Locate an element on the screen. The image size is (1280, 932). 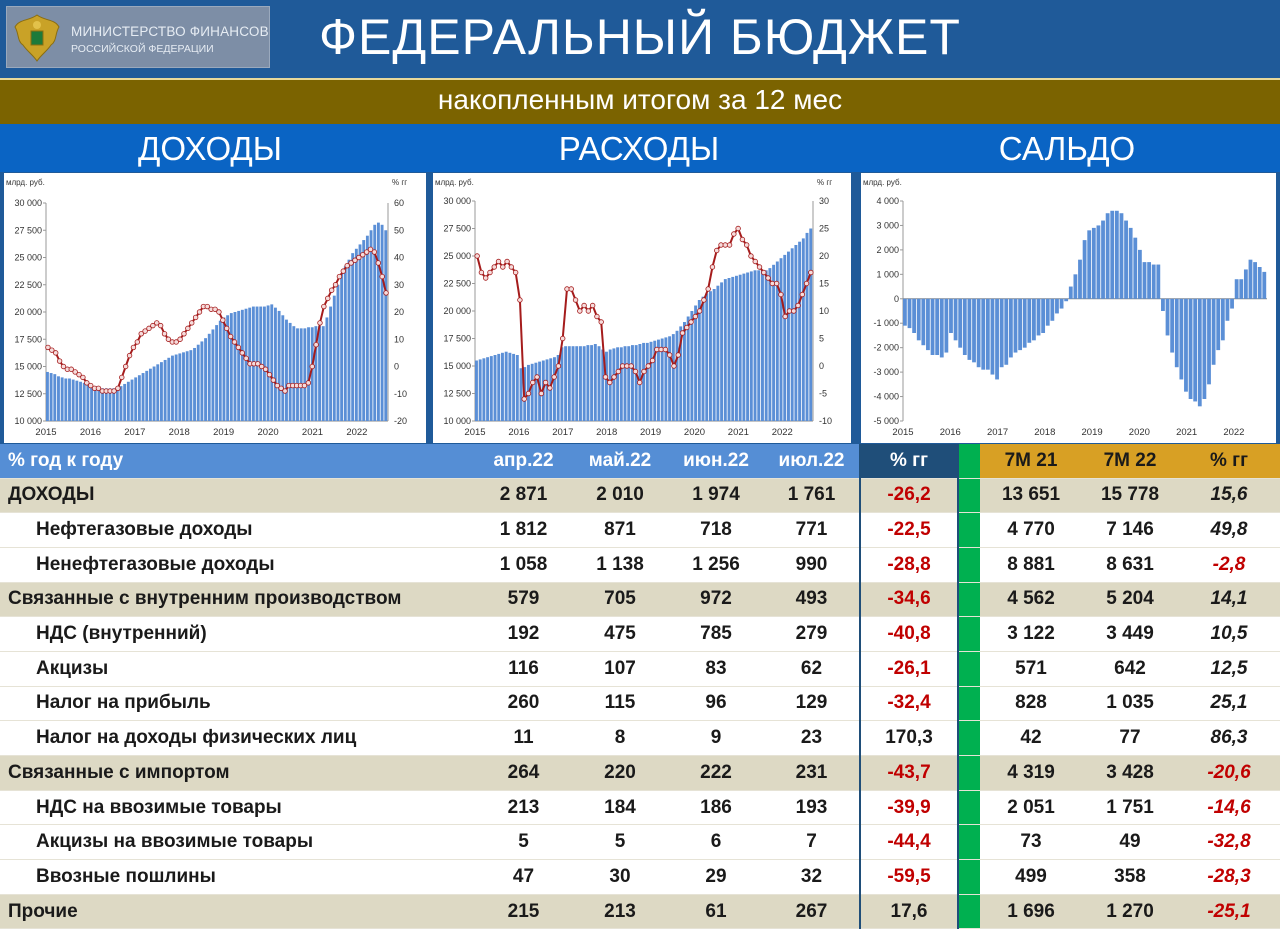
y-tick-label: 12 500 is located at coordinates (457, 394).